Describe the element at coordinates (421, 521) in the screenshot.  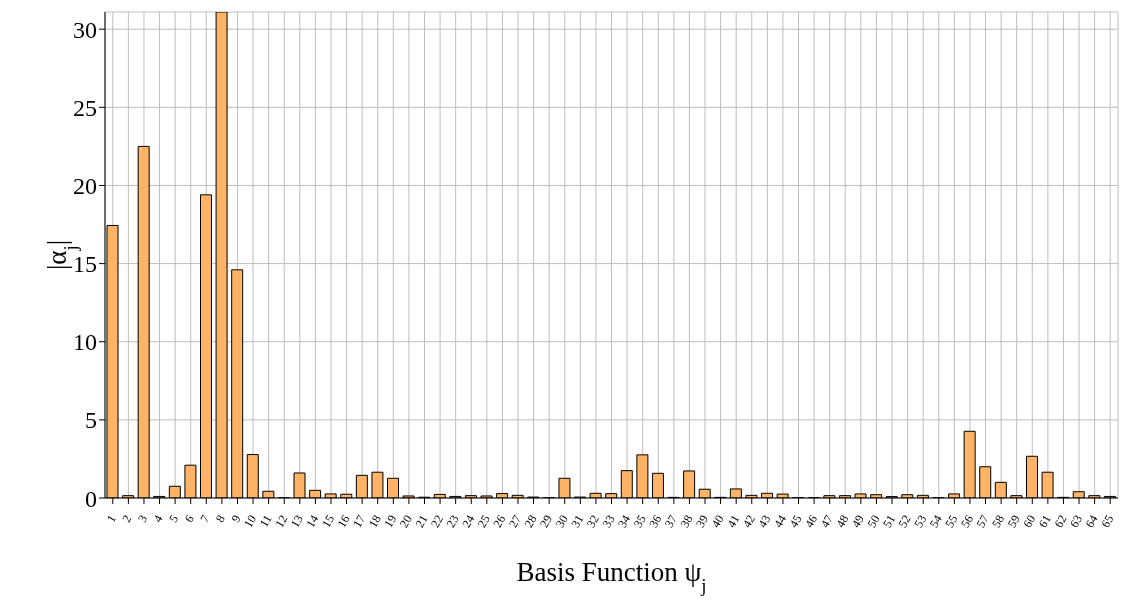
I see `x-tick-label: 21` at that location.